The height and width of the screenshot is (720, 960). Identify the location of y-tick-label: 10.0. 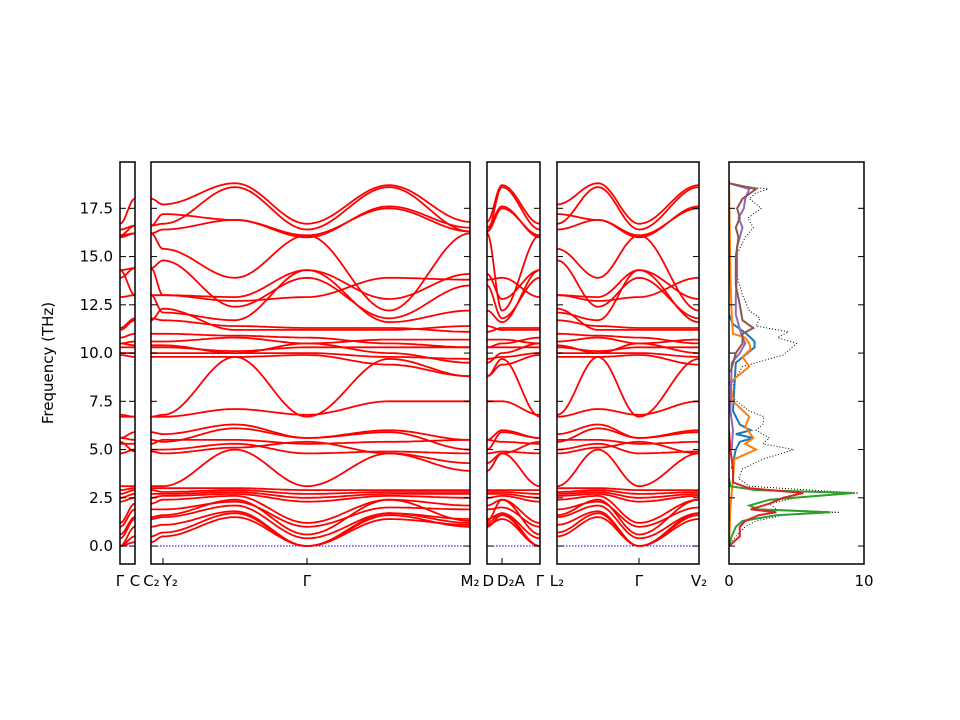
(96, 353).